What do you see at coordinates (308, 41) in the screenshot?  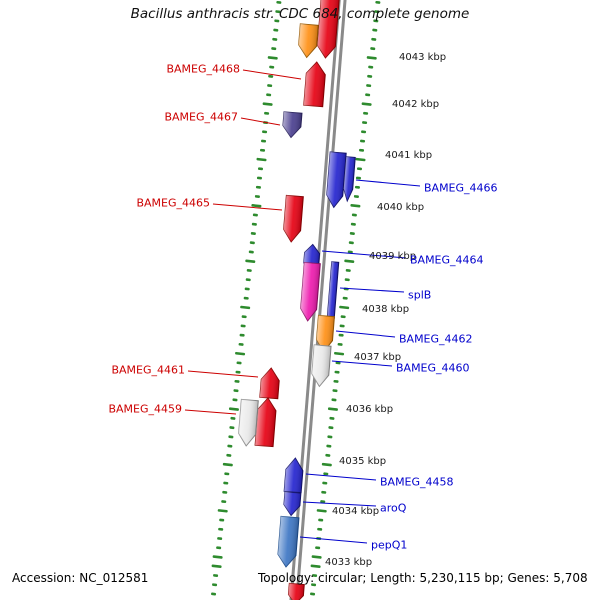 I see `gene-top-orange` at bounding box center [308, 41].